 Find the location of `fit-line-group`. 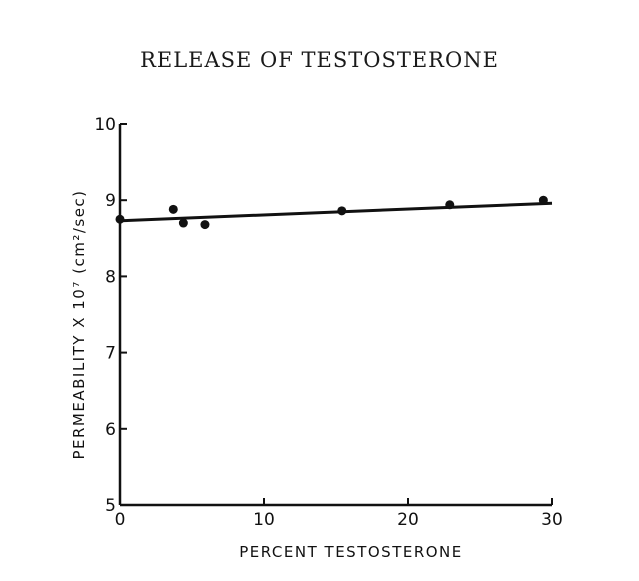

fit-line-group is located at coordinates (336, 212).